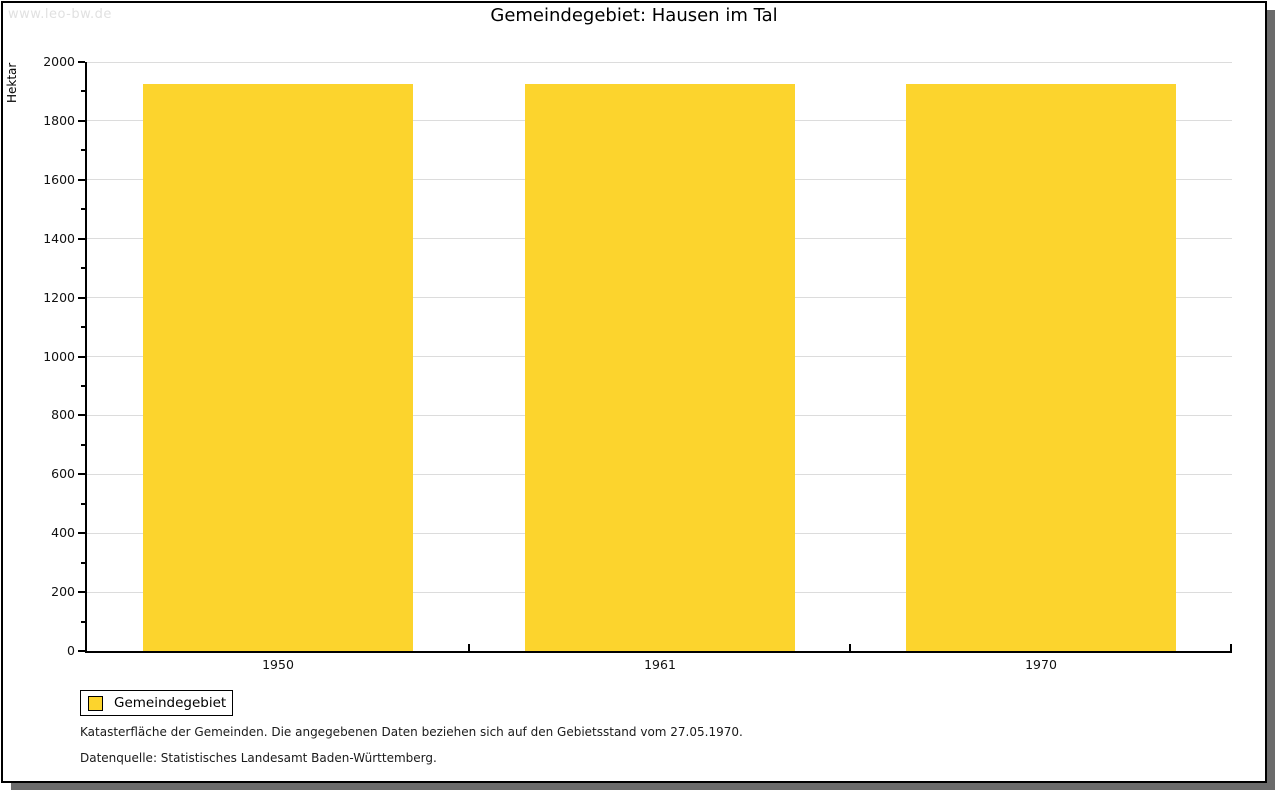  I want to click on y-tick-label: 2000, so click(59, 61).